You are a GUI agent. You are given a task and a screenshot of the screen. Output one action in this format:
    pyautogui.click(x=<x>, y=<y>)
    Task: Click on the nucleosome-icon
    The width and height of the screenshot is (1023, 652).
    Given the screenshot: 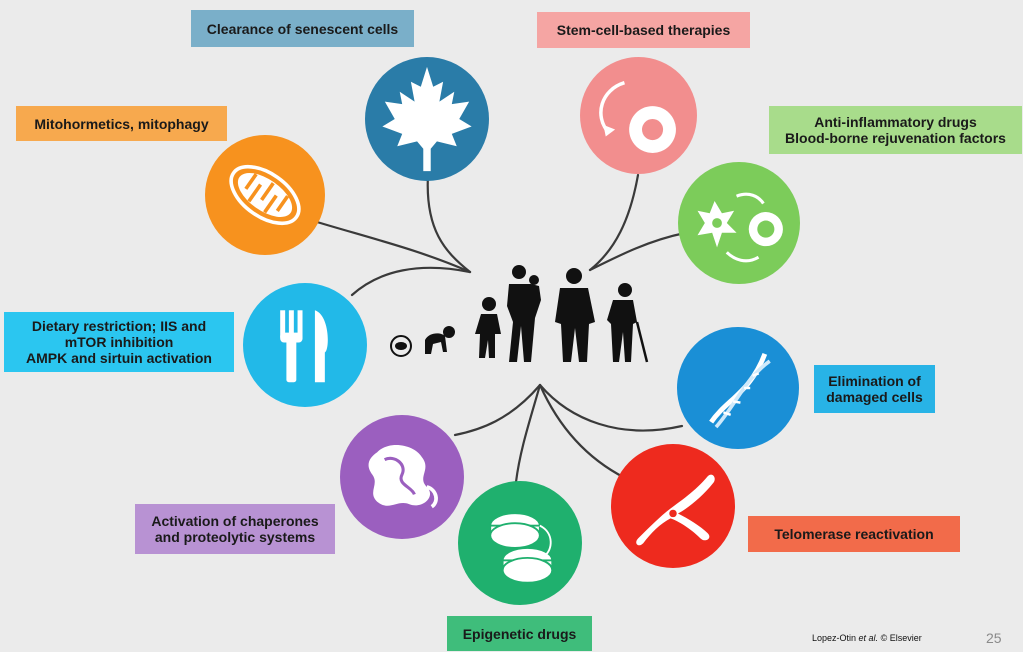 What is the action you would take?
    pyautogui.click(x=521, y=548)
    